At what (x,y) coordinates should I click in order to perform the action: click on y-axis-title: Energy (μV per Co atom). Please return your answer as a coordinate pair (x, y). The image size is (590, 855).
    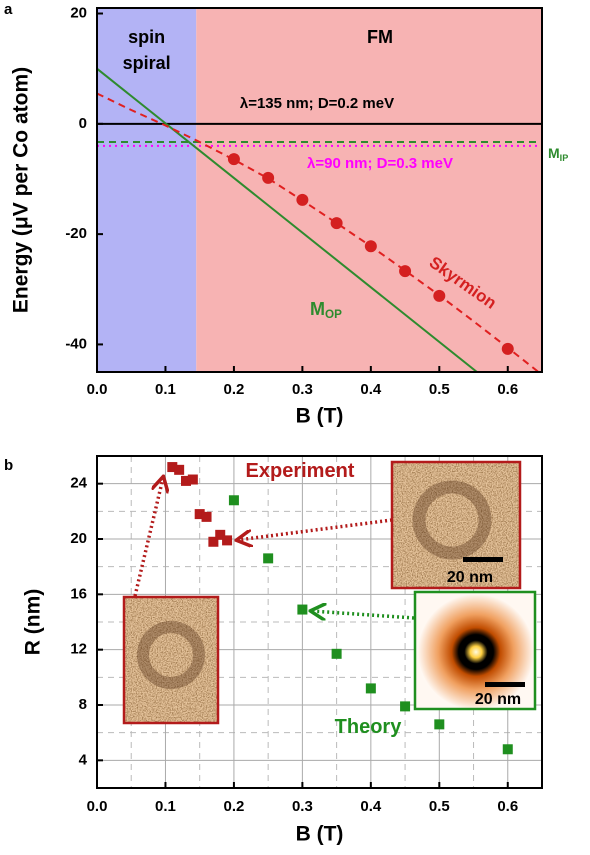
    Looking at the image, I should click on (21, 190).